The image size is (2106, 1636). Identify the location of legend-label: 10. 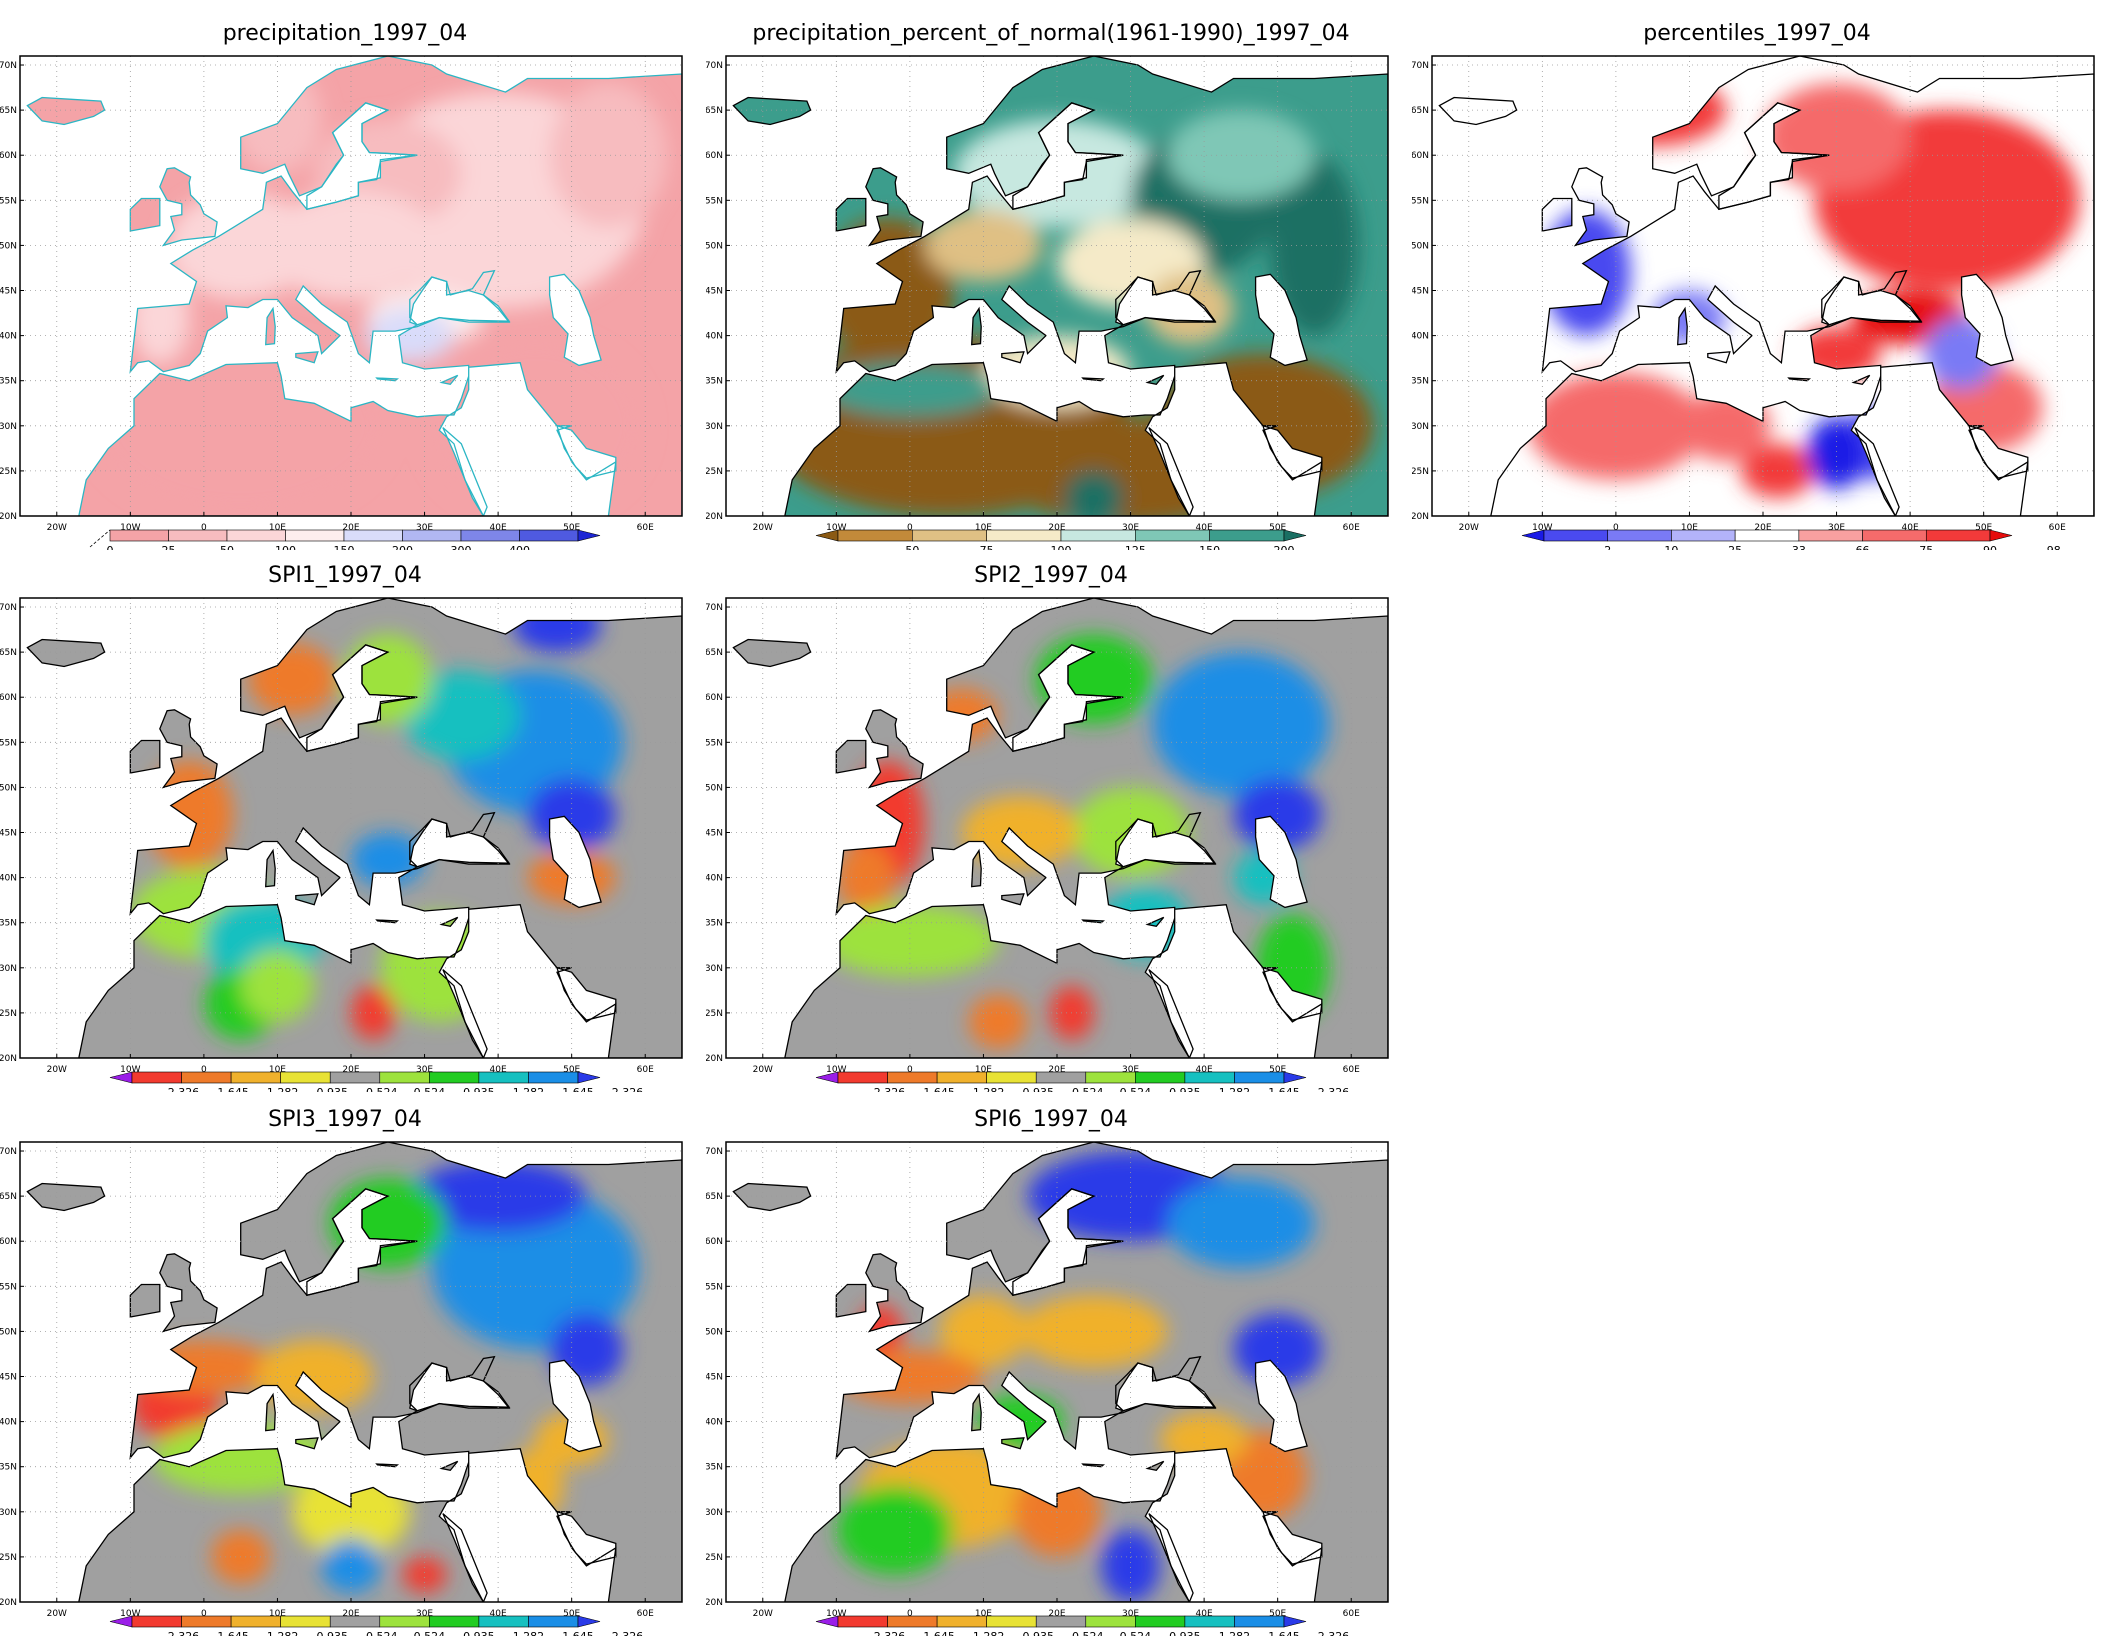
(1671, 547).